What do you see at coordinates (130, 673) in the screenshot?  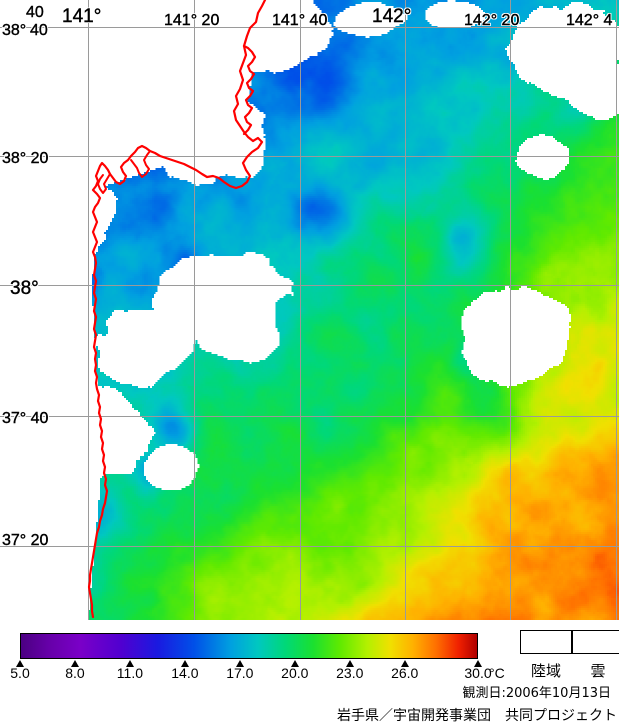 I see `colorbar-tick-label-2: 11.0` at bounding box center [130, 673].